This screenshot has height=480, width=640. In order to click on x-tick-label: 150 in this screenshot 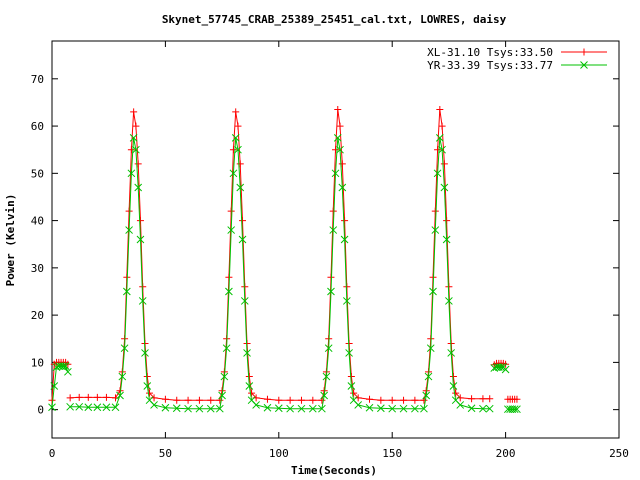, I will do `click(392, 453)`.